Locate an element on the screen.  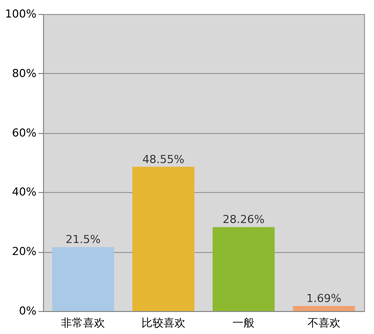
x-tick-label: 非常喜欢 is located at coordinates (83, 323).